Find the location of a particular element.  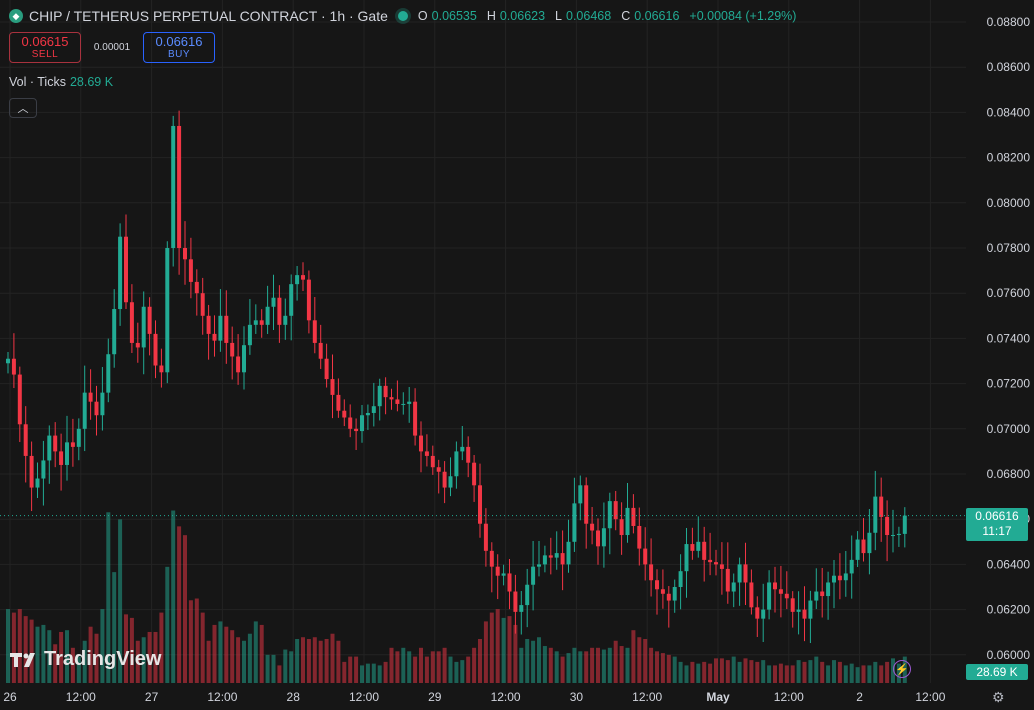

candle-countdown: 11:17 is located at coordinates (997, 531).